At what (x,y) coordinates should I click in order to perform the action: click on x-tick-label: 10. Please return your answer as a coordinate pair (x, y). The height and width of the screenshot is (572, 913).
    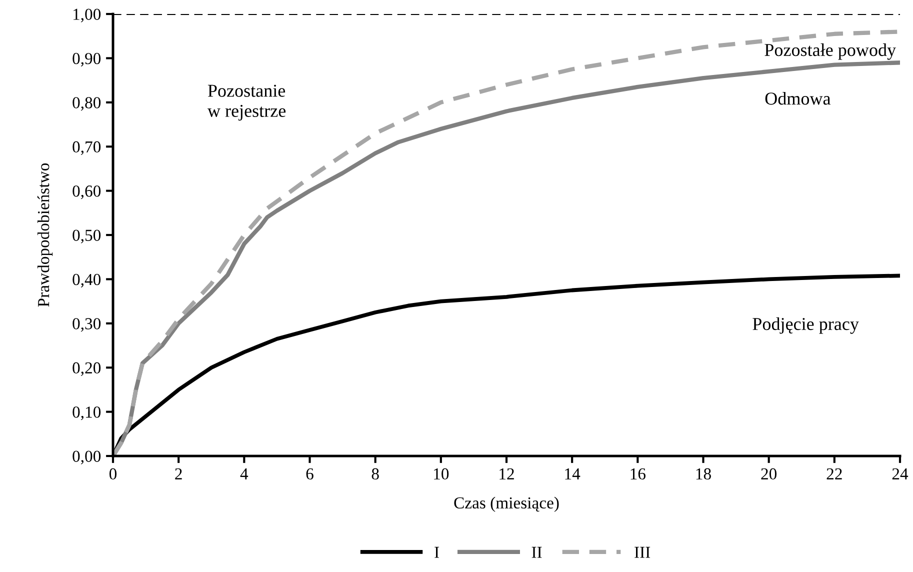
    Looking at the image, I should click on (441, 474).